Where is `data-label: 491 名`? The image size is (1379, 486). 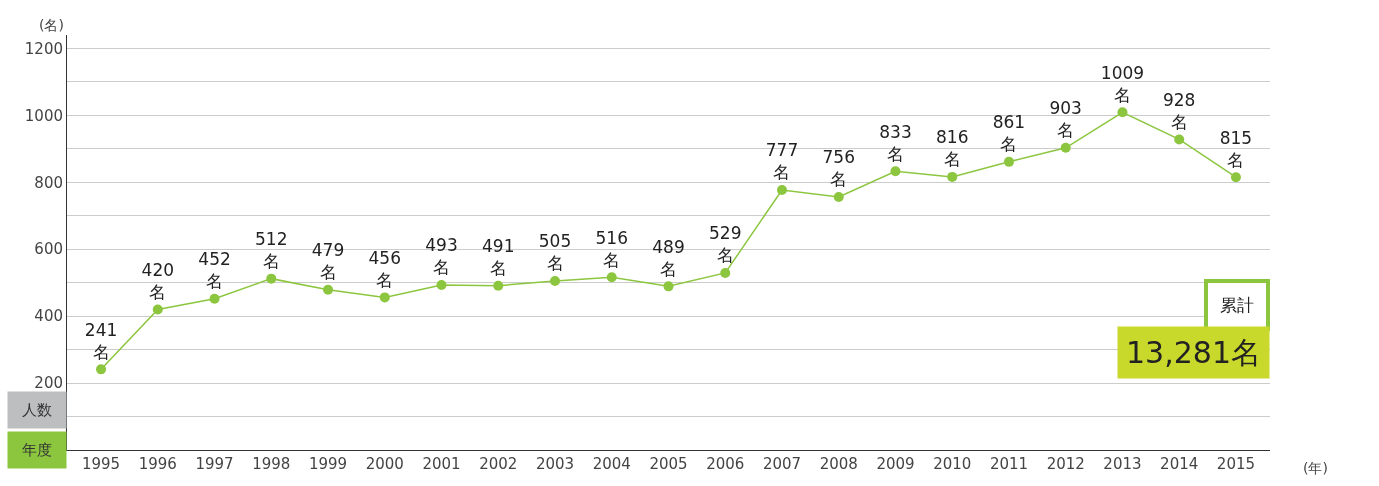
data-label: 491 名 is located at coordinates (498, 257).